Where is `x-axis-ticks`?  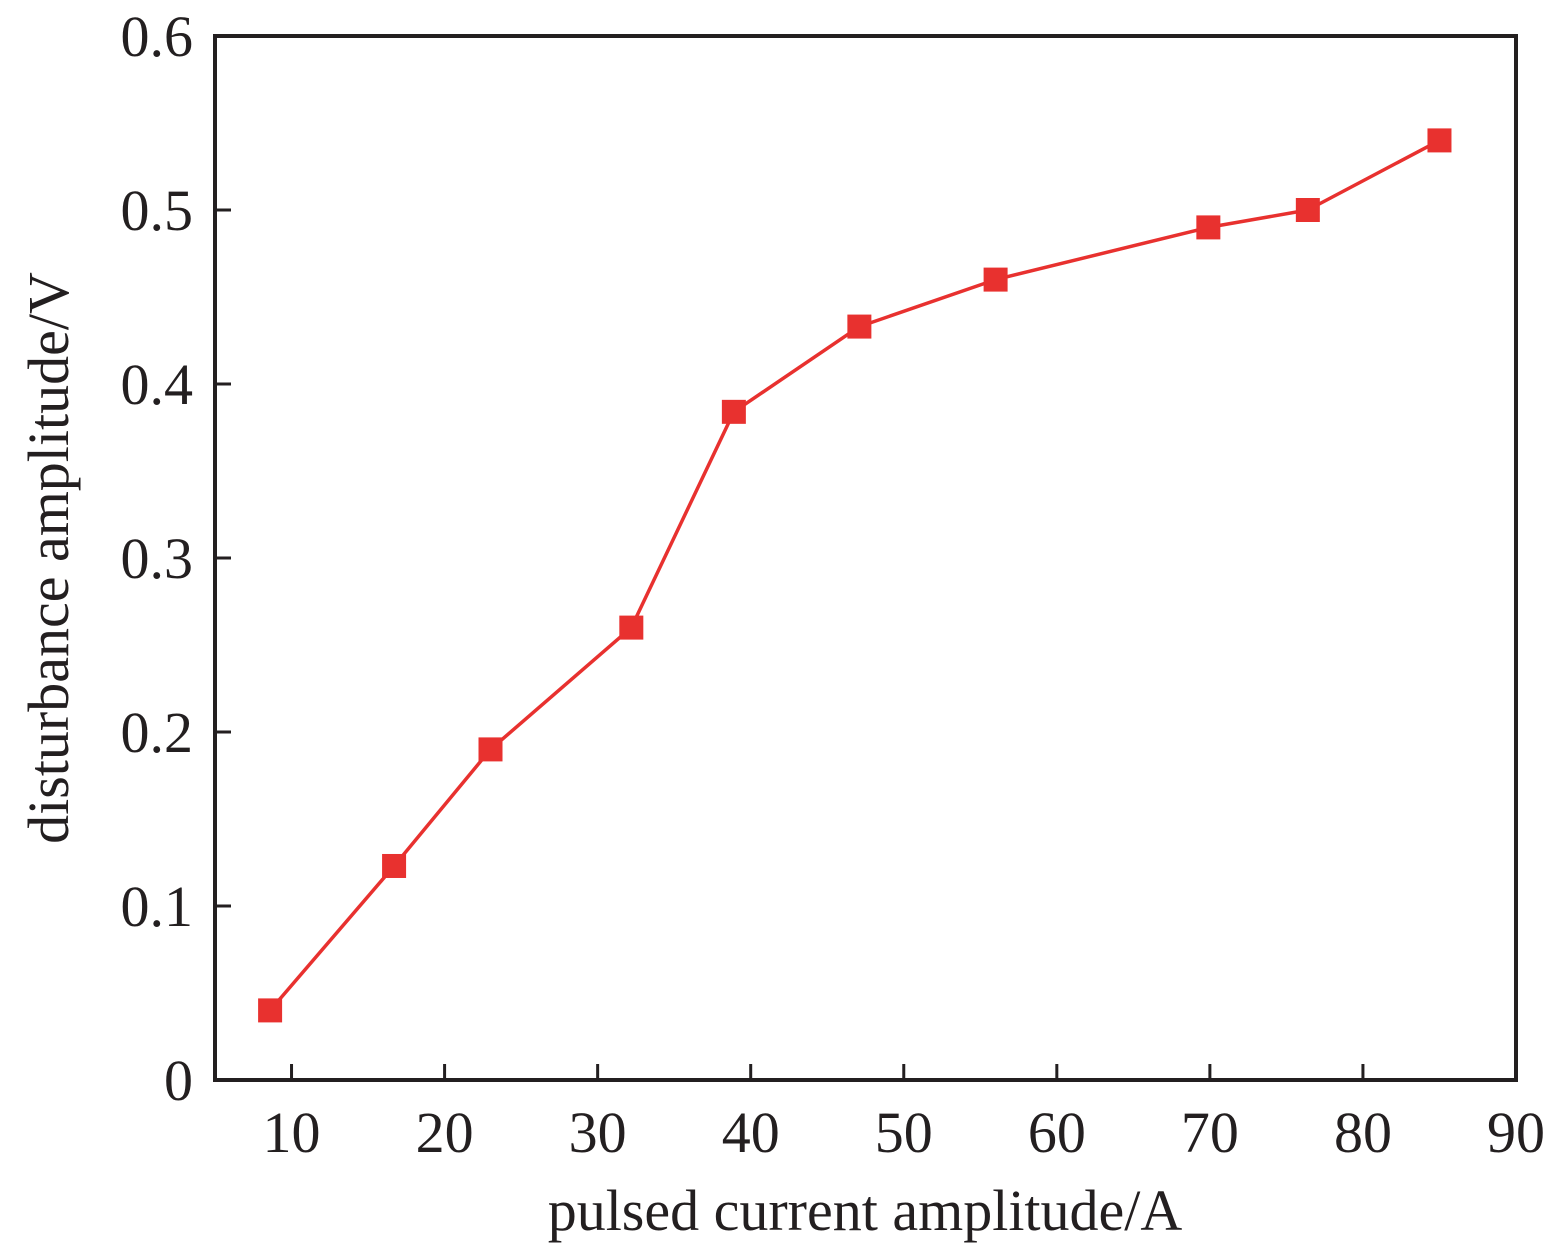 x-axis-ticks is located at coordinates (904, 1072).